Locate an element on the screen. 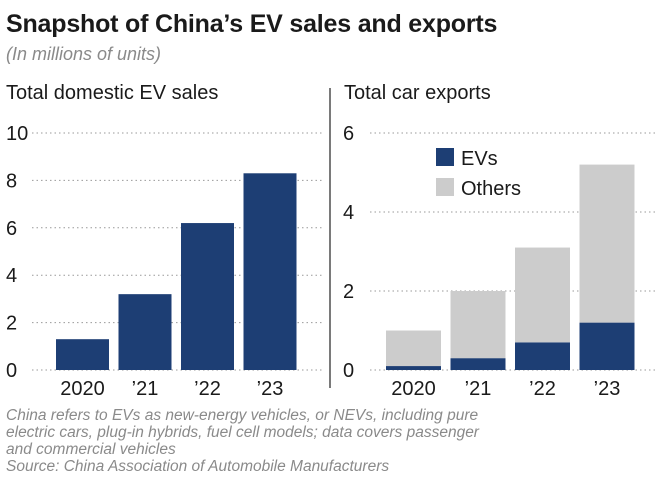  domestic-sales-panel-title: Total domestic EV sales is located at coordinates (112, 93).